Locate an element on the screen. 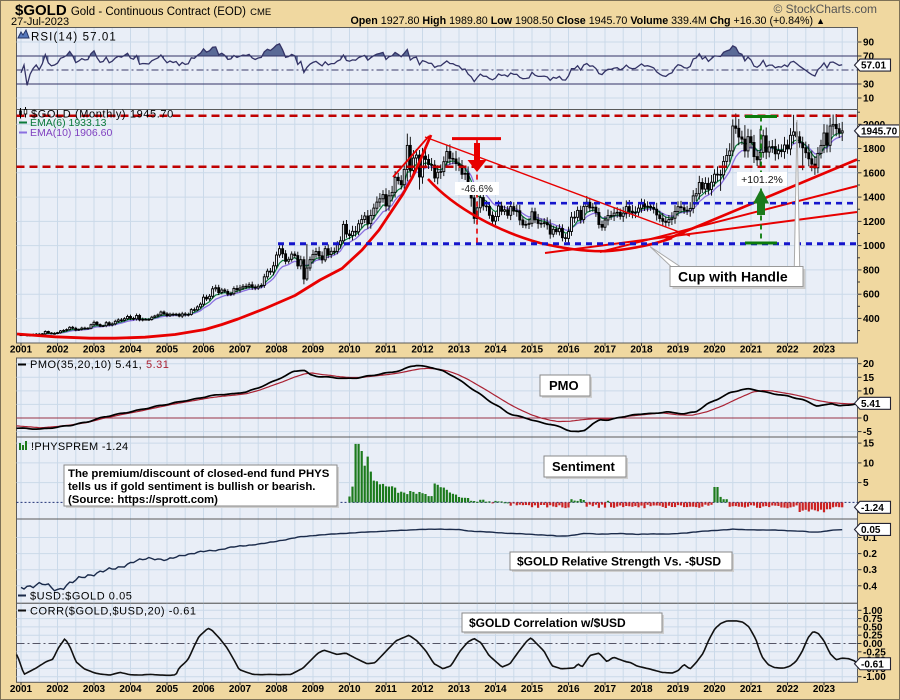  svg-text: 5.31 is located at coordinates (157, 365).